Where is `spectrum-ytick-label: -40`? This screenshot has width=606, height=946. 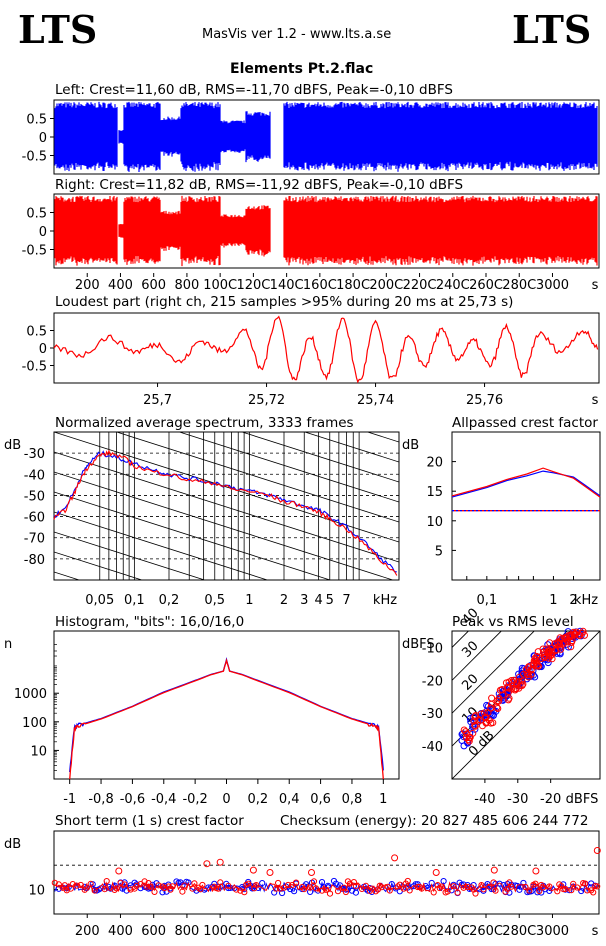 spectrum-ytick-label: -40 is located at coordinates (34, 475).